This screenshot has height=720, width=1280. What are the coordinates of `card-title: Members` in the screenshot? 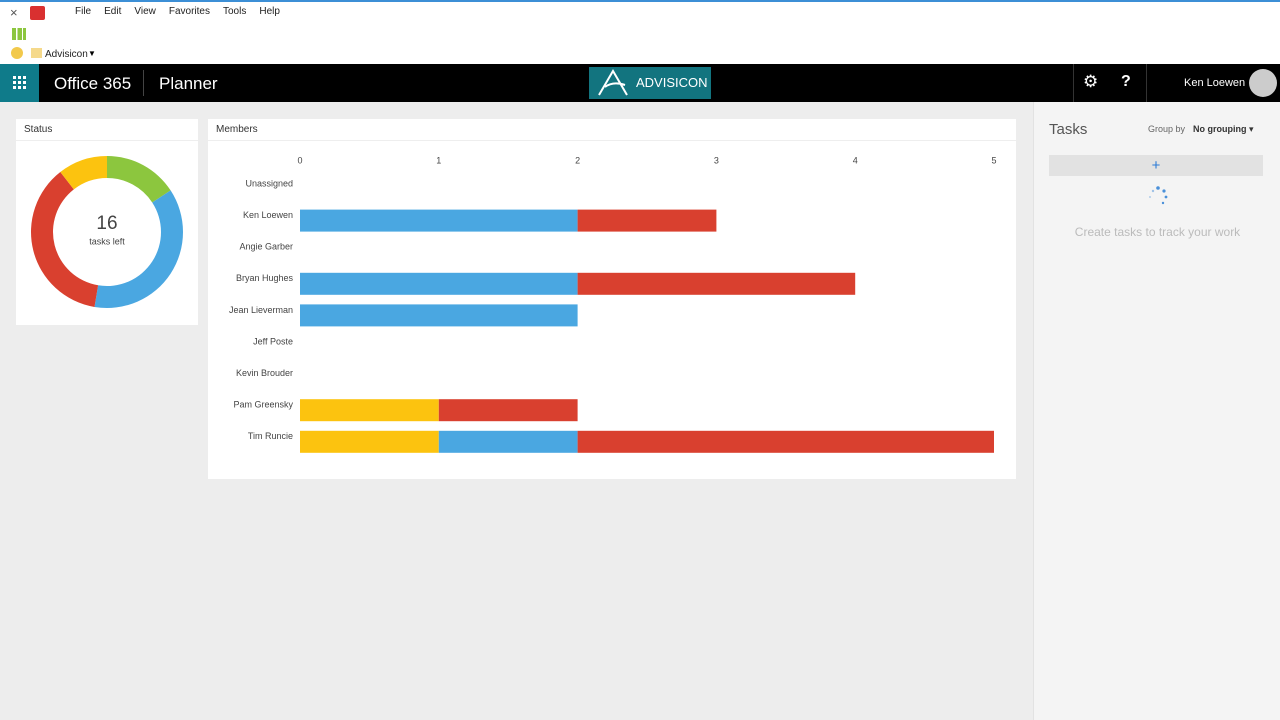 It's located at (612, 130).